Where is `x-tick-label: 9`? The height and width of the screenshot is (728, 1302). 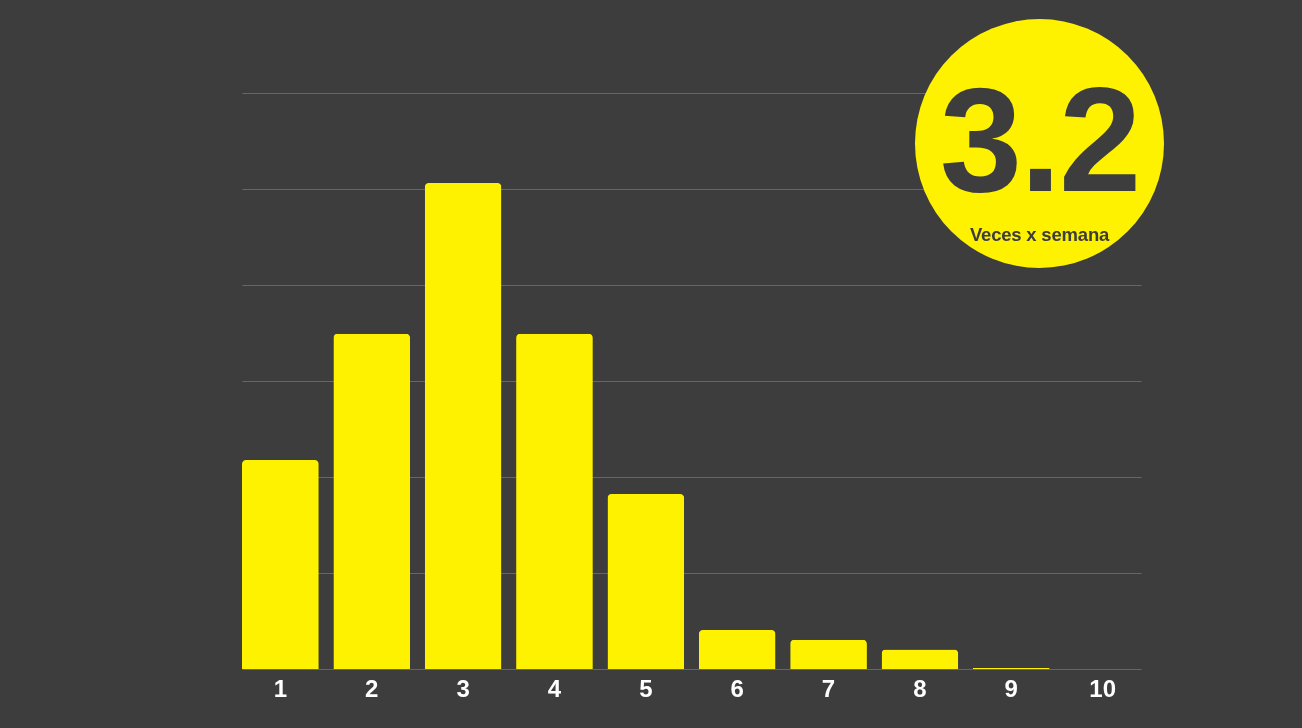 x-tick-label: 9 is located at coordinates (1011, 688).